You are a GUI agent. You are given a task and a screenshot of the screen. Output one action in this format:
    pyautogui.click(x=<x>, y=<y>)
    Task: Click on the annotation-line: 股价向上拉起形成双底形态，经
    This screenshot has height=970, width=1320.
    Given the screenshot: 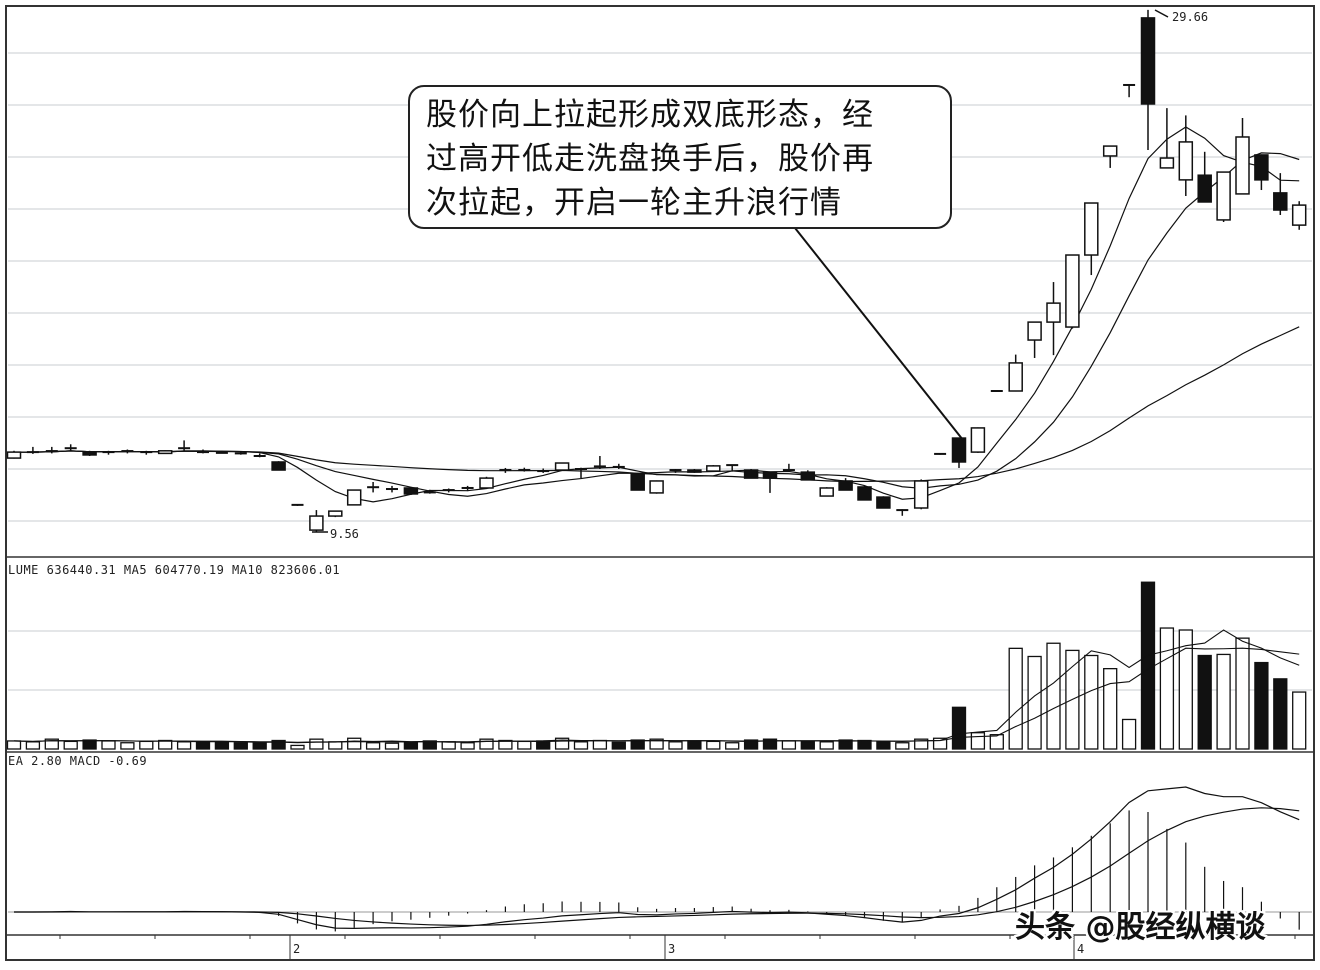 What is the action you would take?
    pyautogui.click(x=650, y=115)
    